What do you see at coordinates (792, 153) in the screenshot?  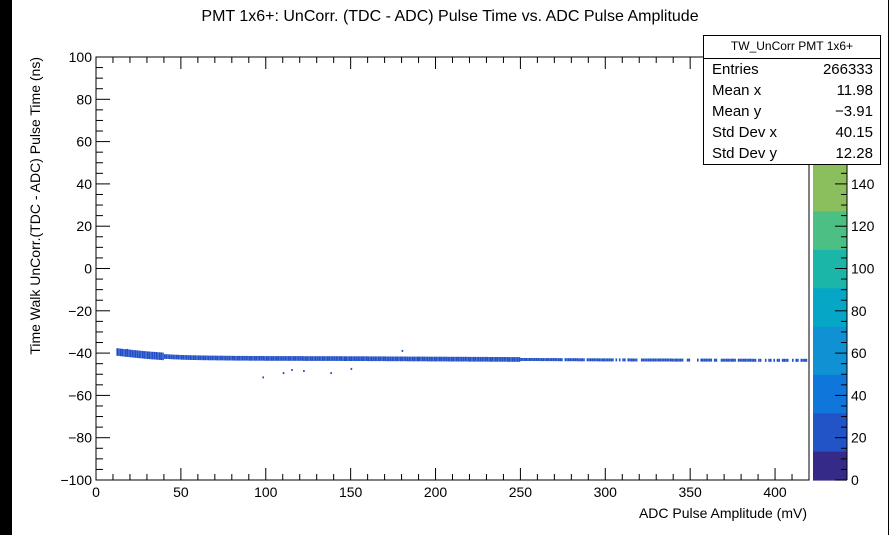 I see `stats-row-std-y: Std Dev y 12.28` at bounding box center [792, 153].